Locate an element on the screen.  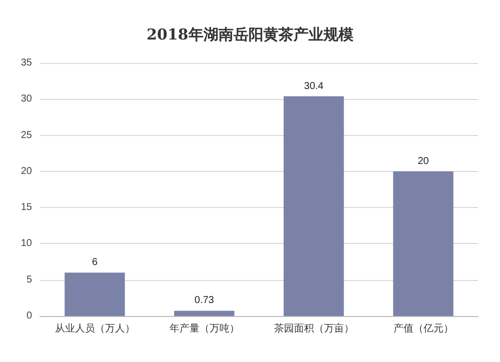
data-label: 30.4 is located at coordinates (314, 86).